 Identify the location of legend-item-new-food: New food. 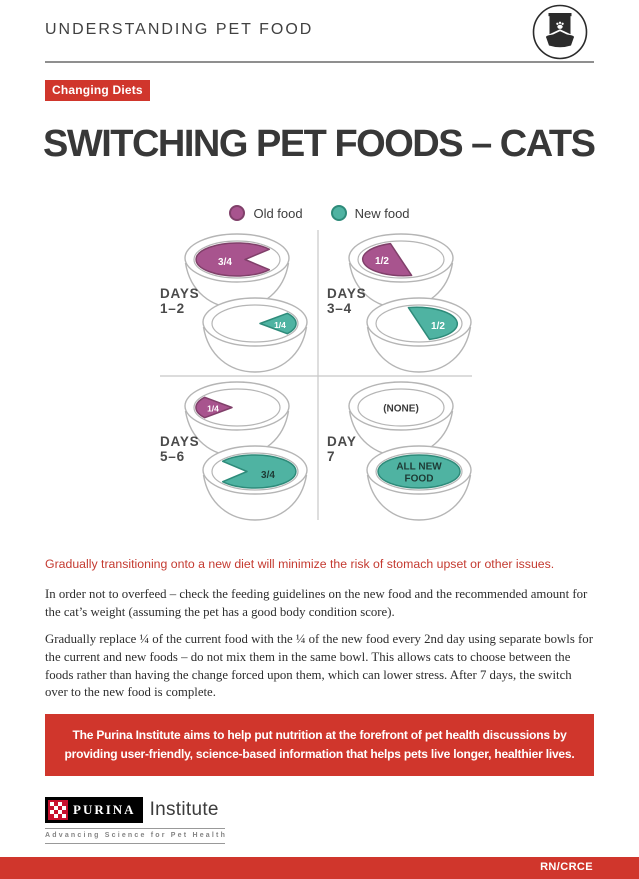
(370, 213).